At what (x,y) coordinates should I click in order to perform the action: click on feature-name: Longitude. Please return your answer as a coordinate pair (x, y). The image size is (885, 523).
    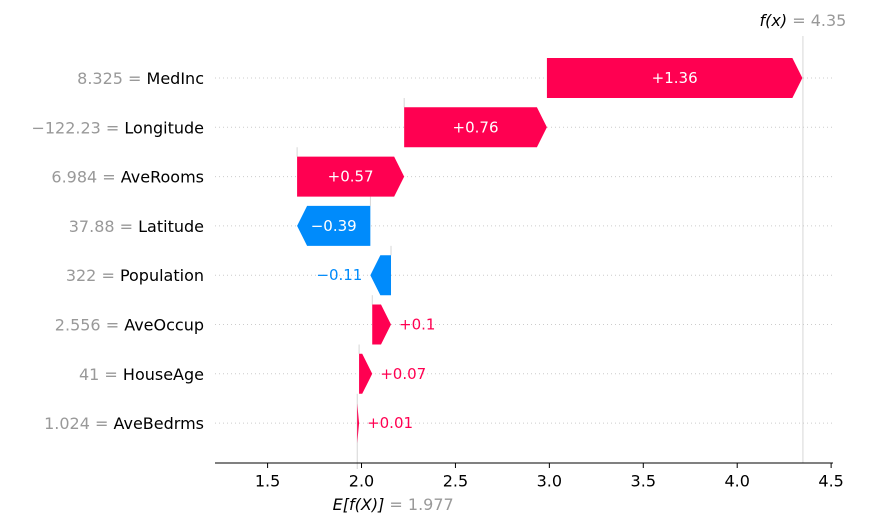
    Looking at the image, I should click on (164, 127).